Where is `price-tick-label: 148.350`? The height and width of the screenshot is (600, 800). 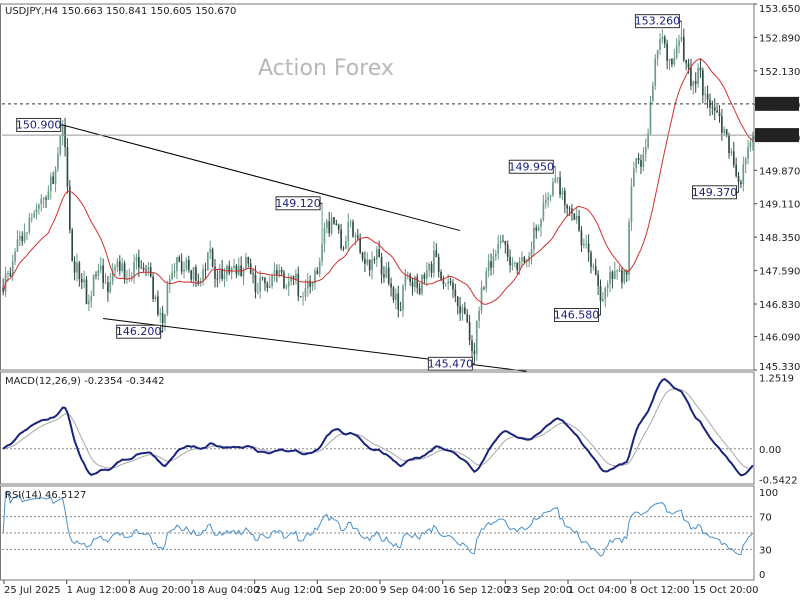 price-tick-label: 148.350 is located at coordinates (779, 238).